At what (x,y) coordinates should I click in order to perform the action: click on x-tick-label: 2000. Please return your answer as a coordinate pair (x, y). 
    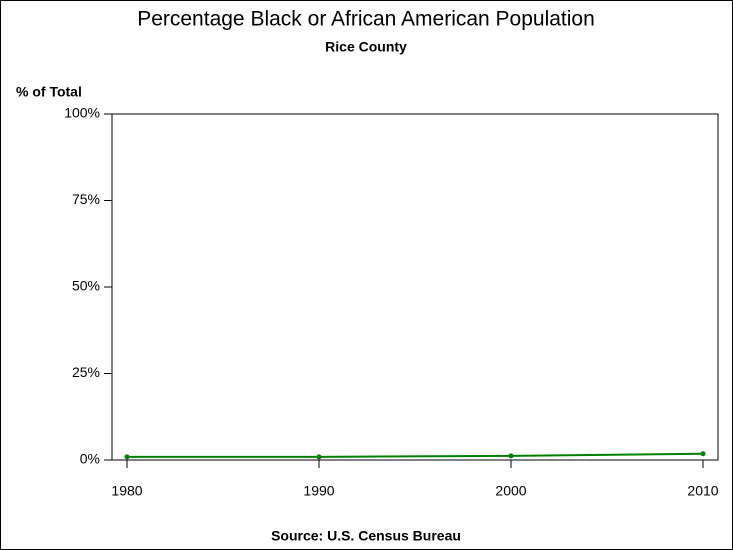
    Looking at the image, I should click on (510, 491).